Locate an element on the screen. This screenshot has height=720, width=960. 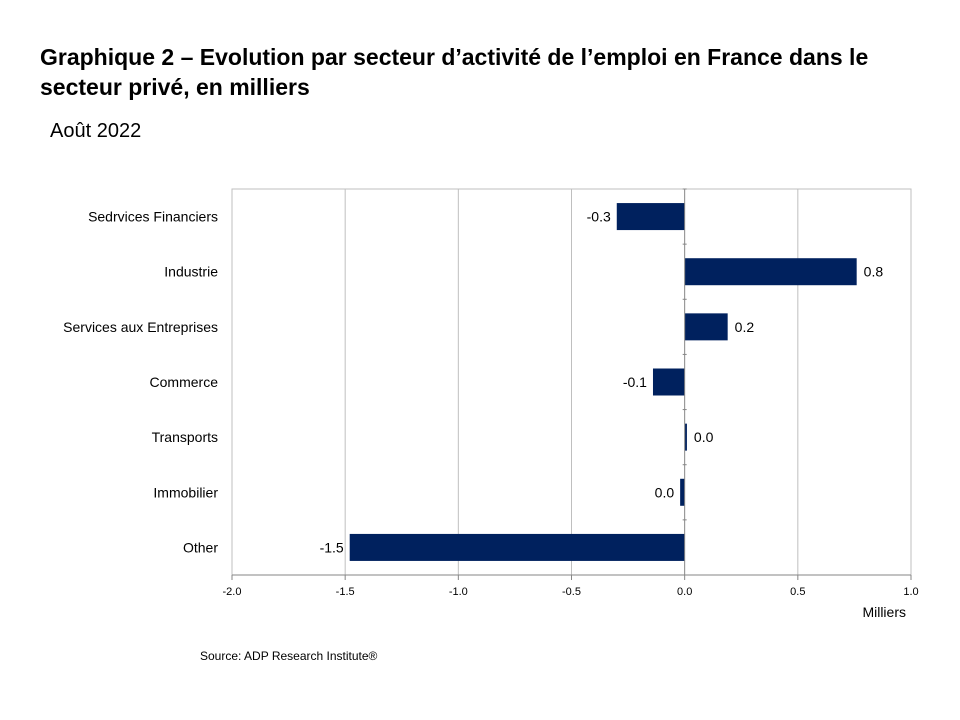
category-label: Sedrvices Financiers is located at coordinates (153, 217).